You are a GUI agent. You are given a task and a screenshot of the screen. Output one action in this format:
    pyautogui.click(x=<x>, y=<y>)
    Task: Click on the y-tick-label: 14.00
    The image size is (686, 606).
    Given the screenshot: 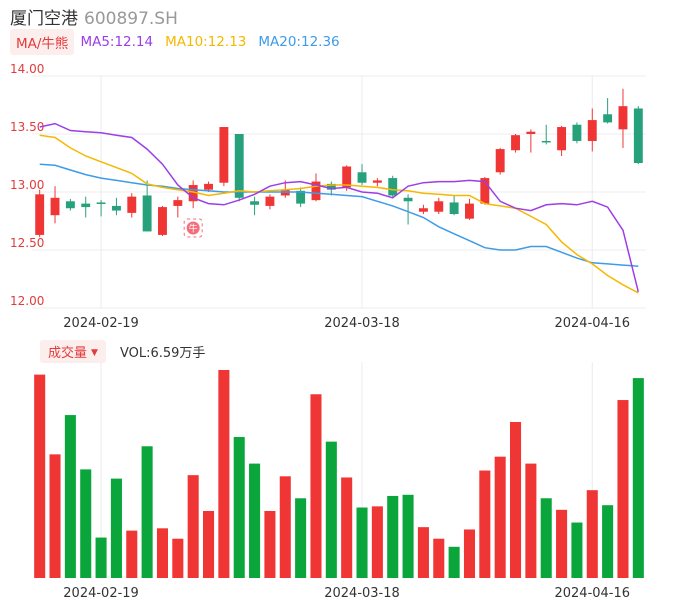 What is the action you would take?
    pyautogui.click(x=27, y=69)
    